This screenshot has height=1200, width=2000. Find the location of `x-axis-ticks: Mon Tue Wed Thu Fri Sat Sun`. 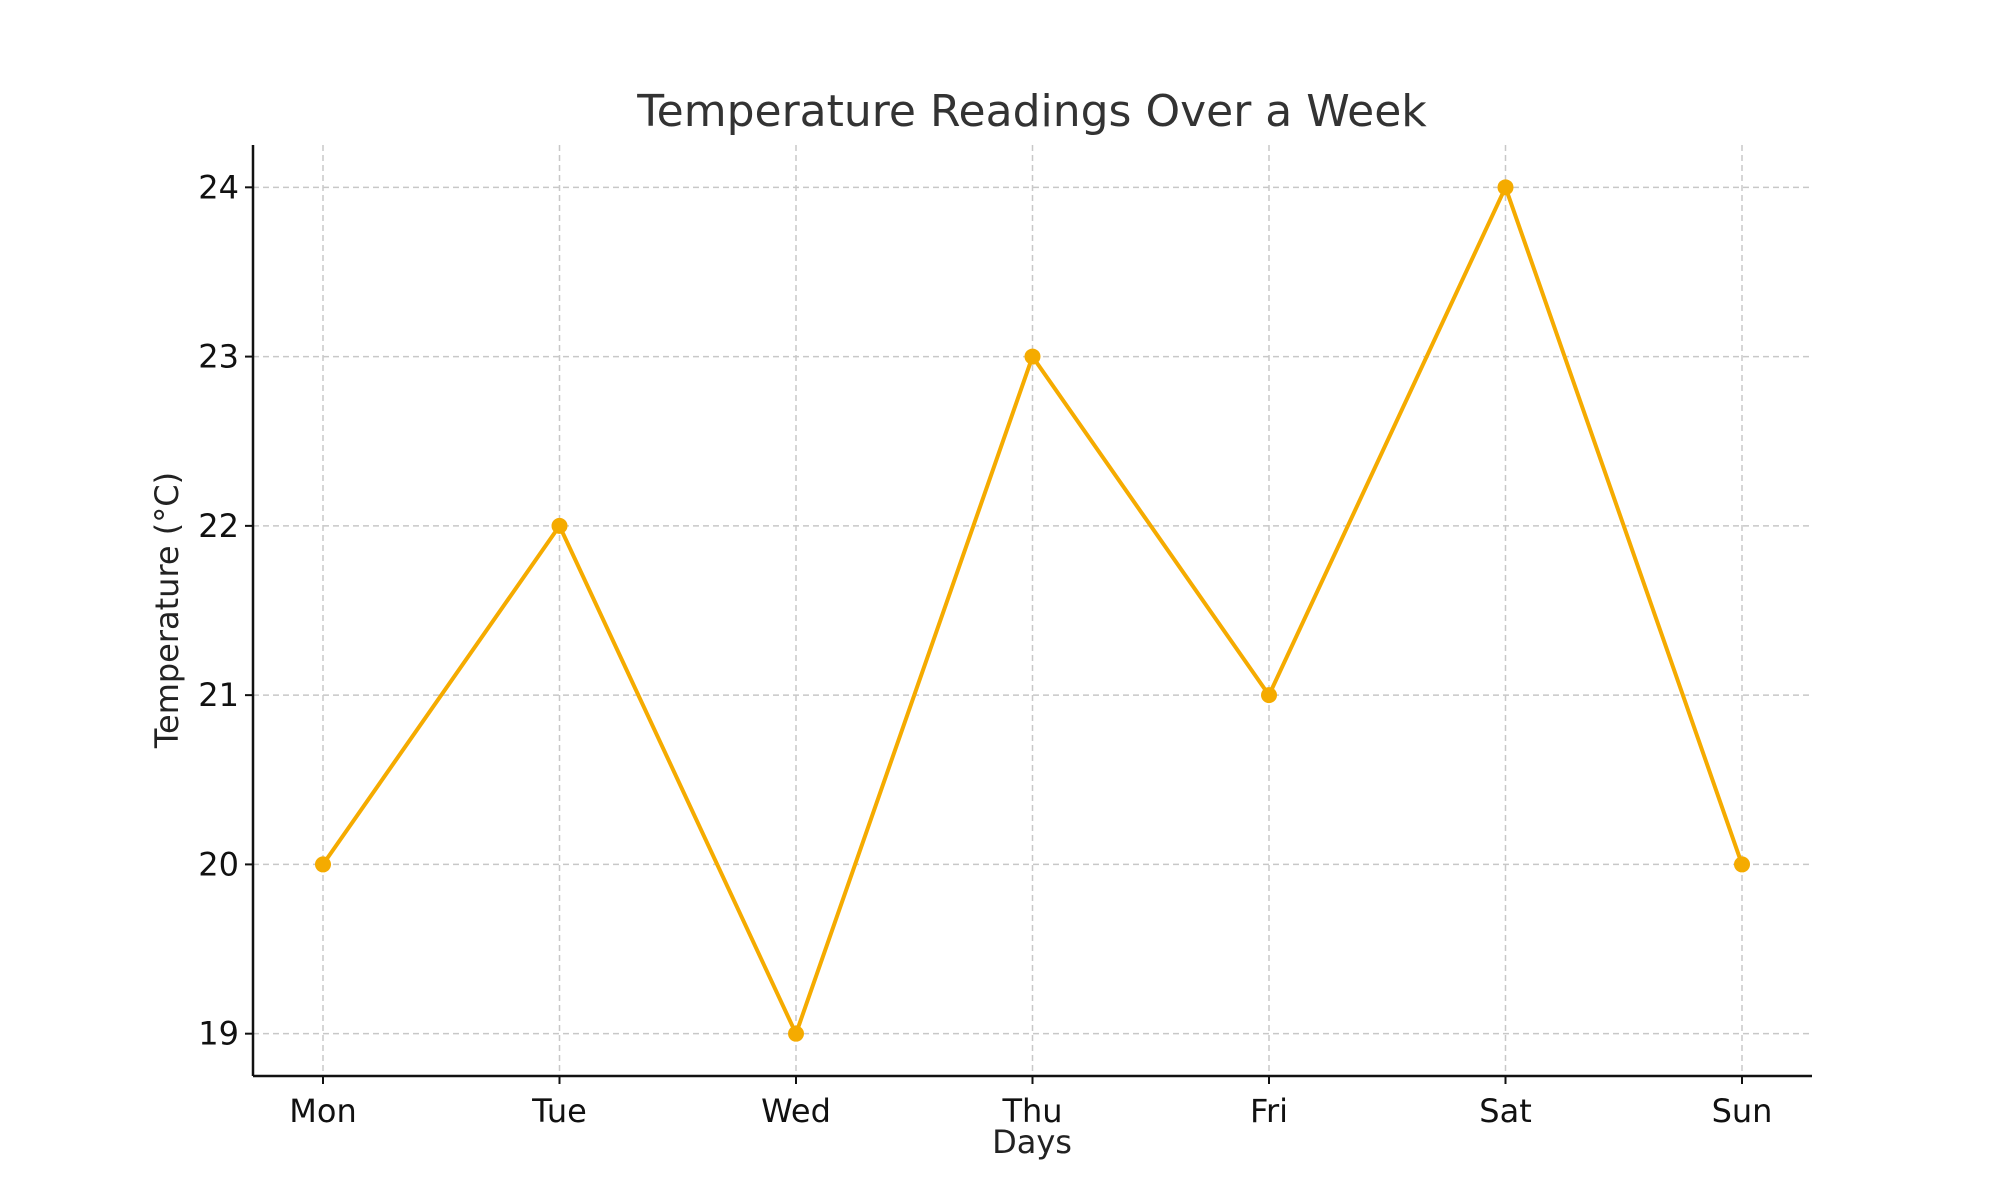

x-axis-ticks: Mon Tue Wed Thu Fri Sat Sun is located at coordinates (1030, 1103).